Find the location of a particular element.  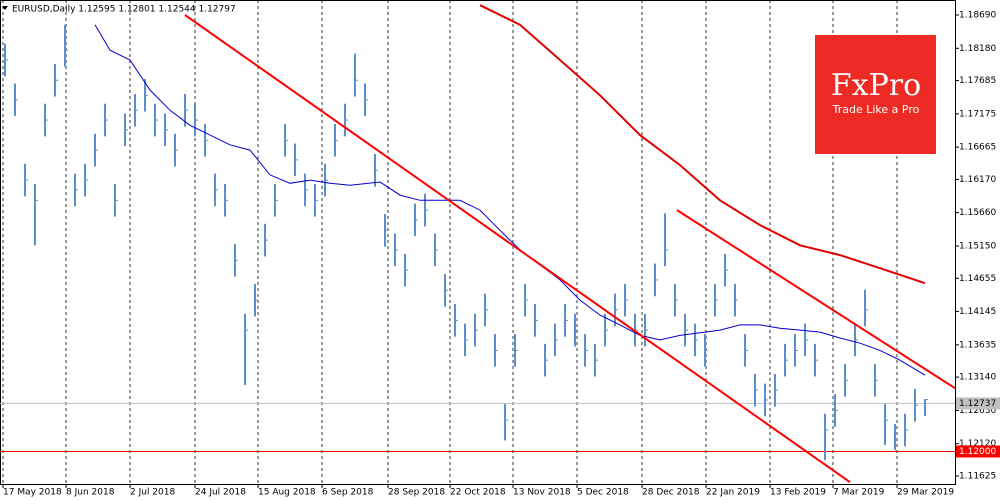

y-tick-label: 1.13635 is located at coordinates (977, 345).